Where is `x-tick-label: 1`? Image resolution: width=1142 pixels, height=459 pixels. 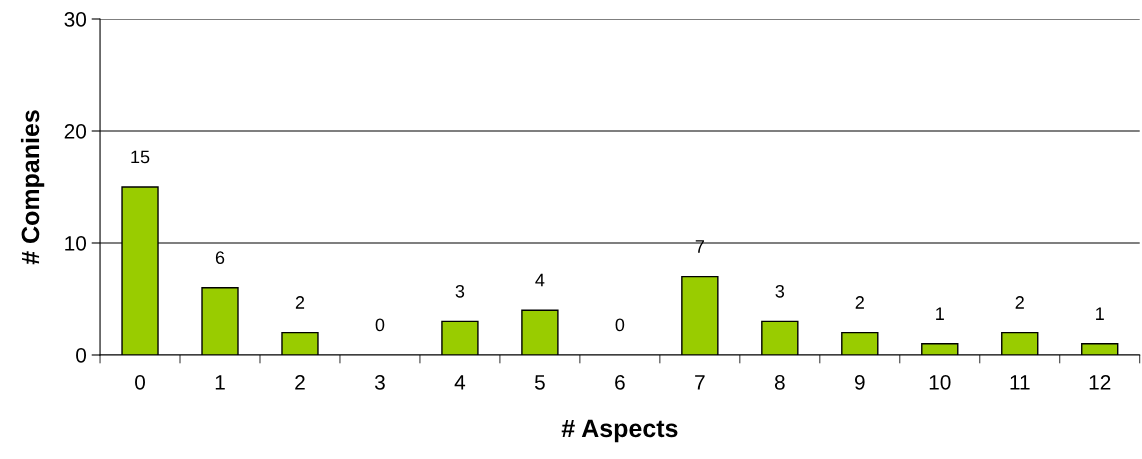
x-tick-label: 1 is located at coordinates (220, 382).